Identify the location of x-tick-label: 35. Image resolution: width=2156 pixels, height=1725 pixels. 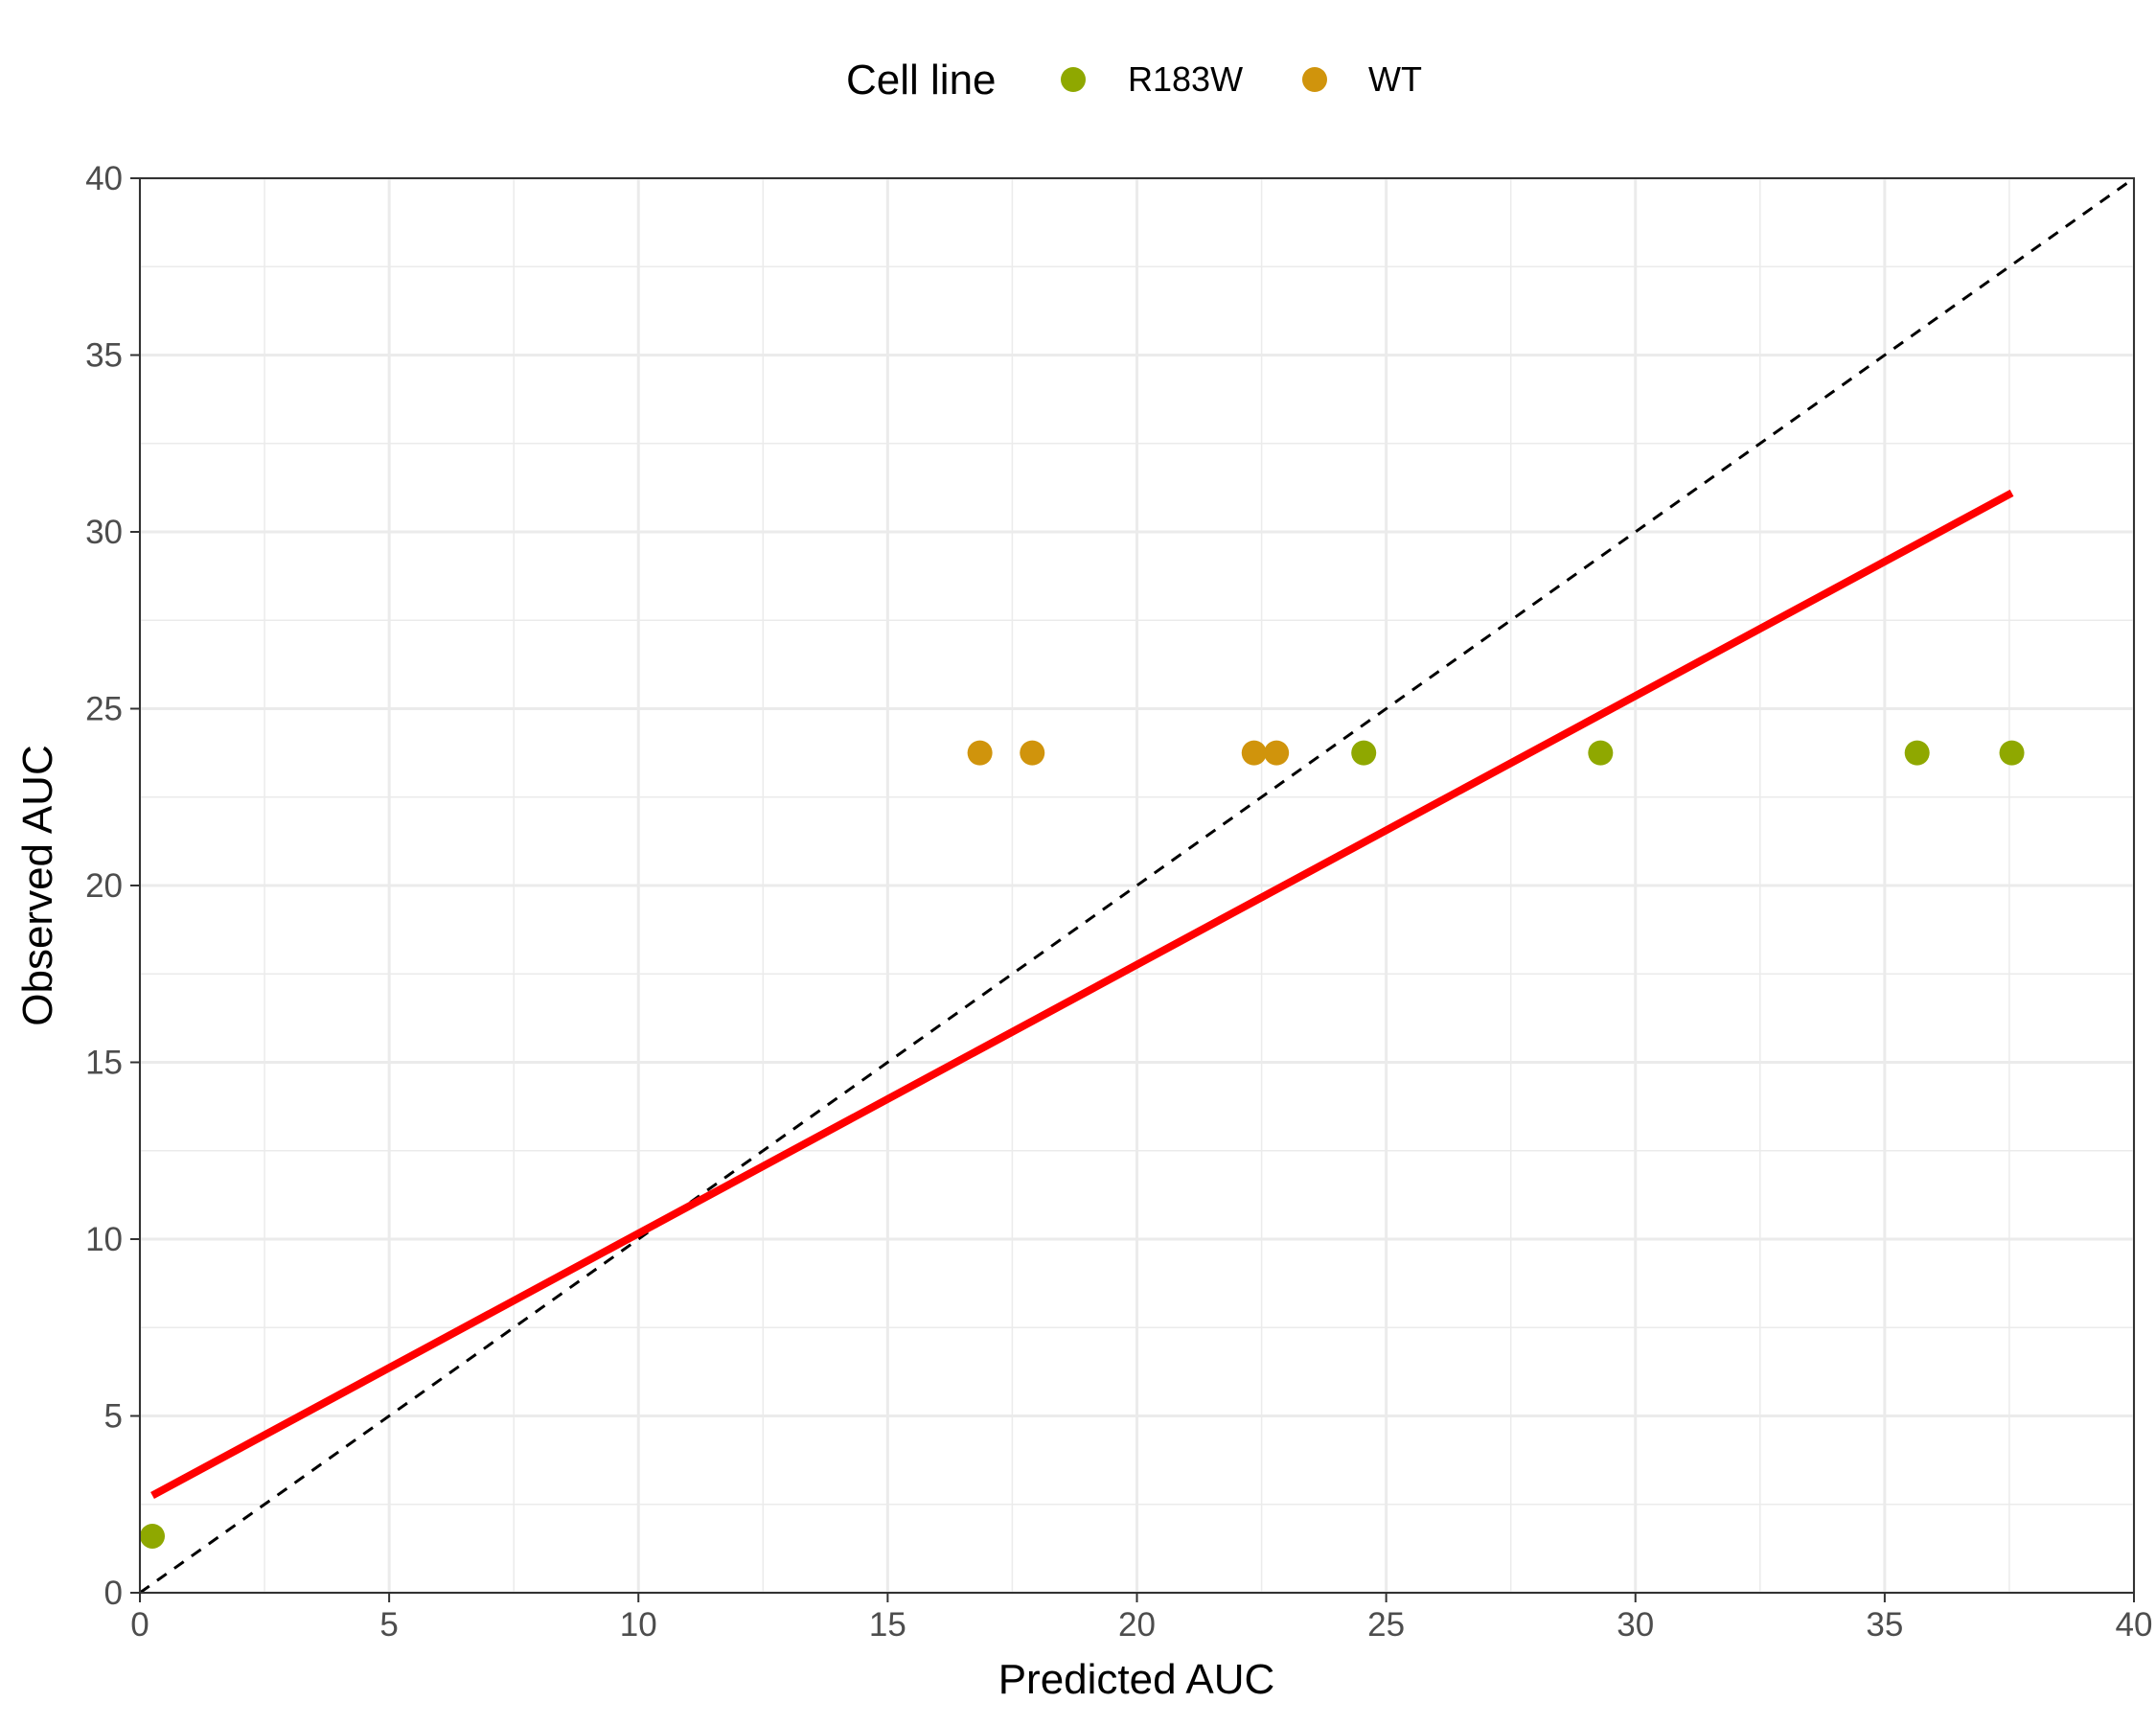
(1884, 1625).